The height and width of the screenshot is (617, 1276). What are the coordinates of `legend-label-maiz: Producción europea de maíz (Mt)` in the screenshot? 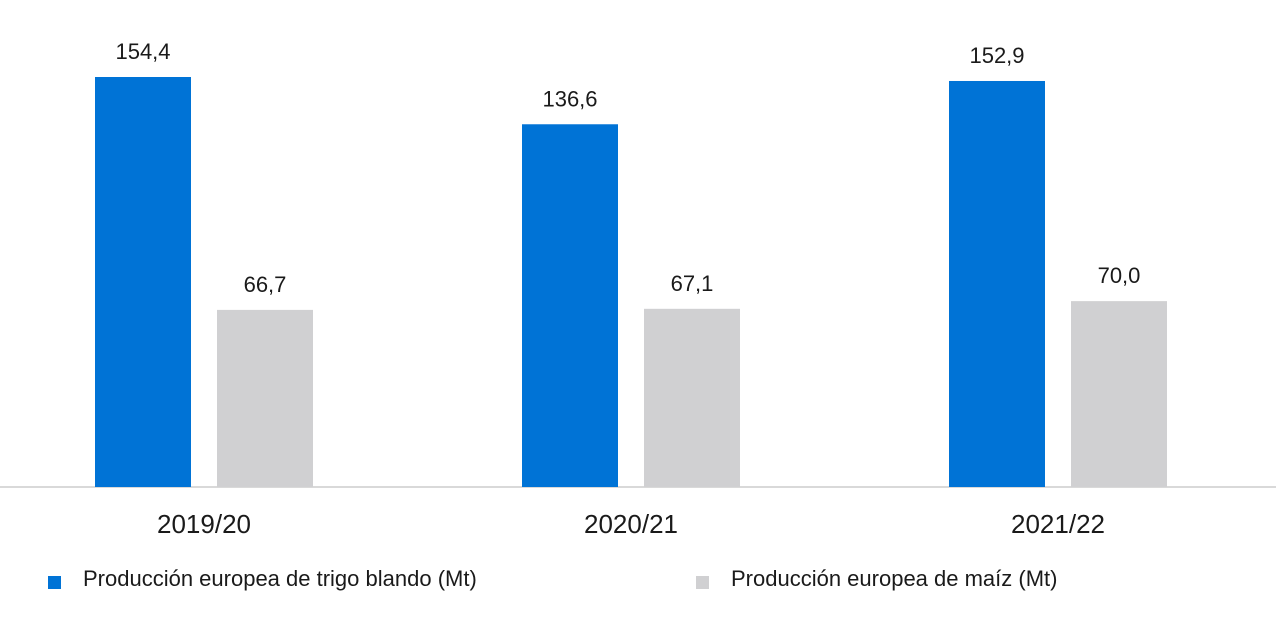 It's located at (894, 578).